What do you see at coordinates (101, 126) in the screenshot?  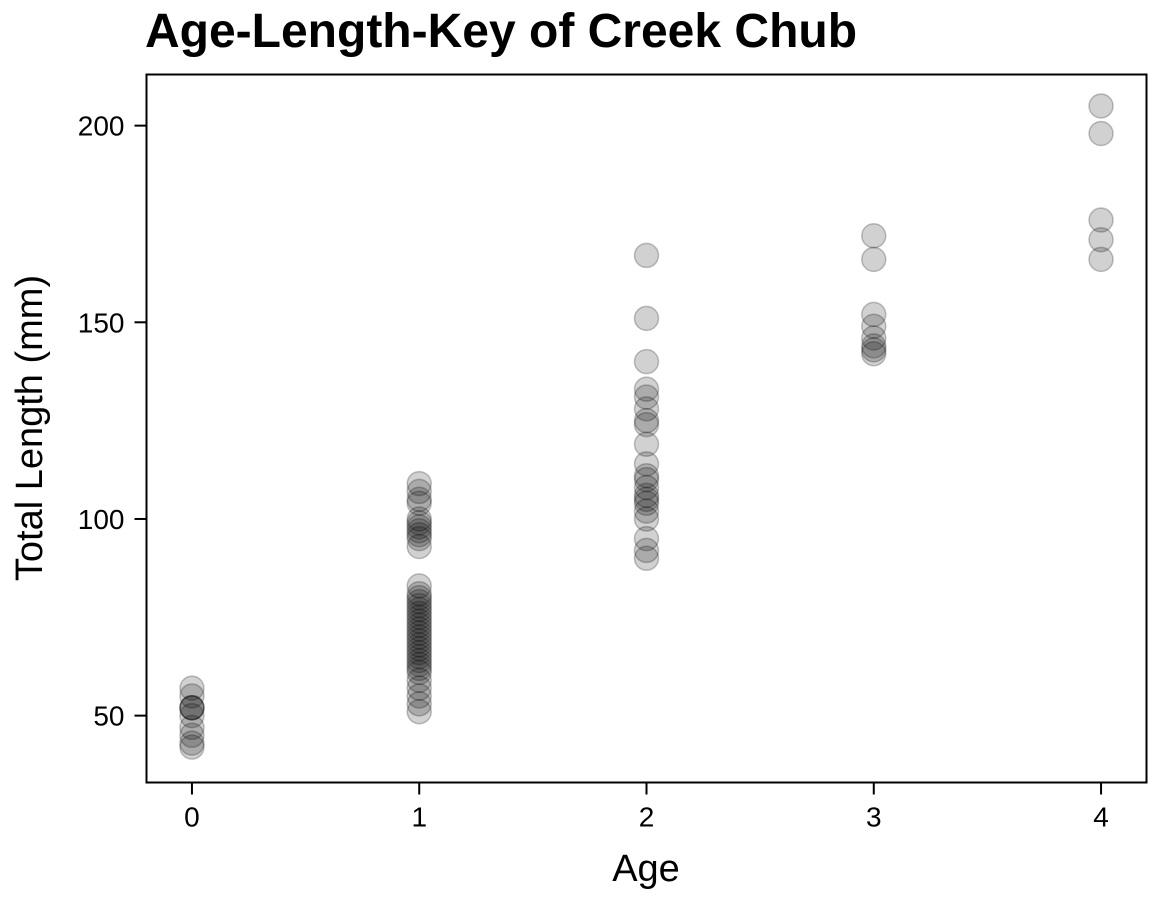 I see `y-tick-label: 200` at bounding box center [101, 126].